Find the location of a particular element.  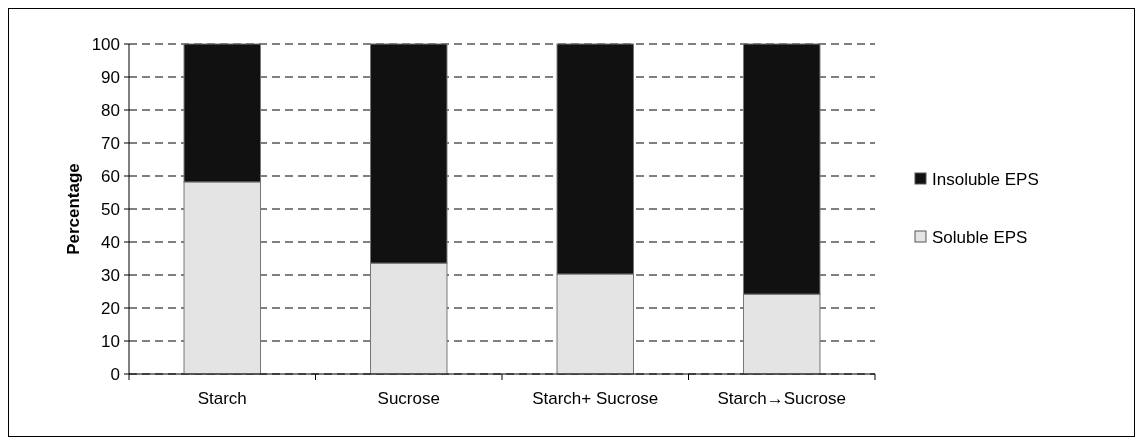

y-tick-label: 80 is located at coordinates (110, 110).